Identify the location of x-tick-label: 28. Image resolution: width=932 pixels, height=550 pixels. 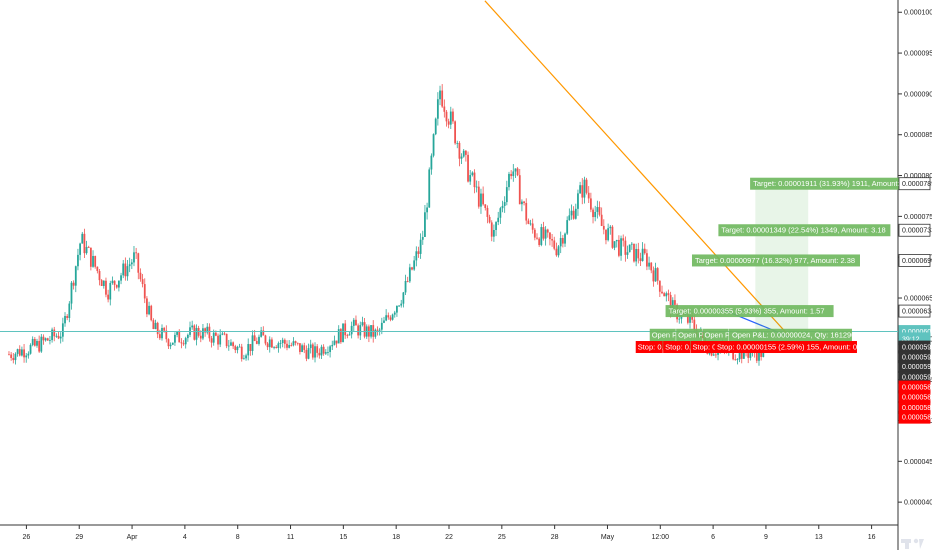
(555, 537).